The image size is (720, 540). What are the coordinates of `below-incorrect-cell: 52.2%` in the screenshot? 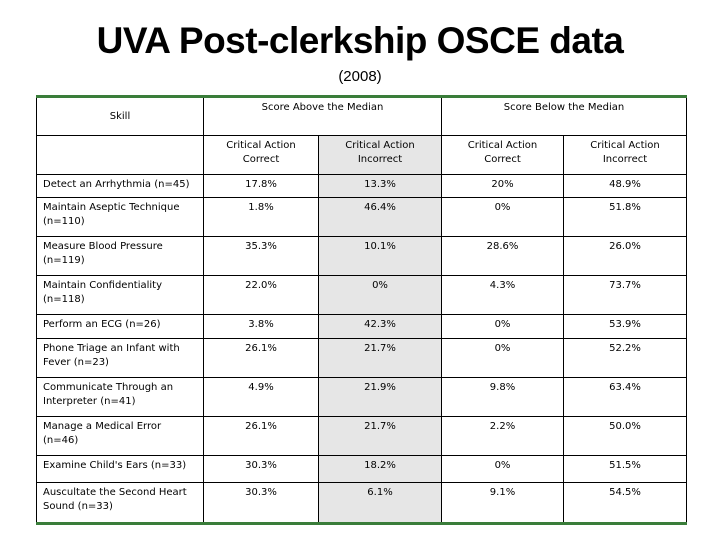 It's located at (625, 358).